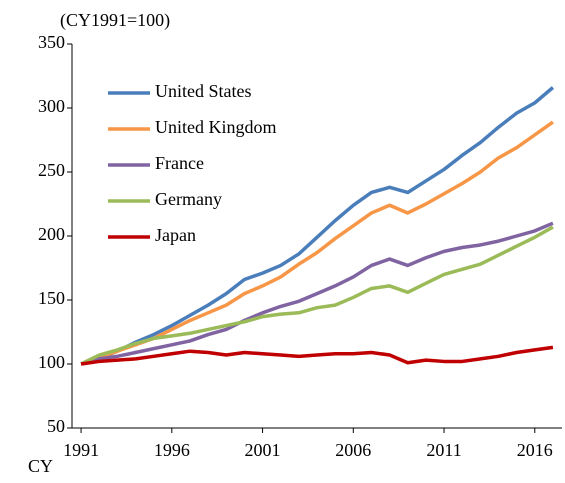 The image size is (565, 483). Describe the element at coordinates (188, 199) in the screenshot. I see `legend-label: Germany` at that location.